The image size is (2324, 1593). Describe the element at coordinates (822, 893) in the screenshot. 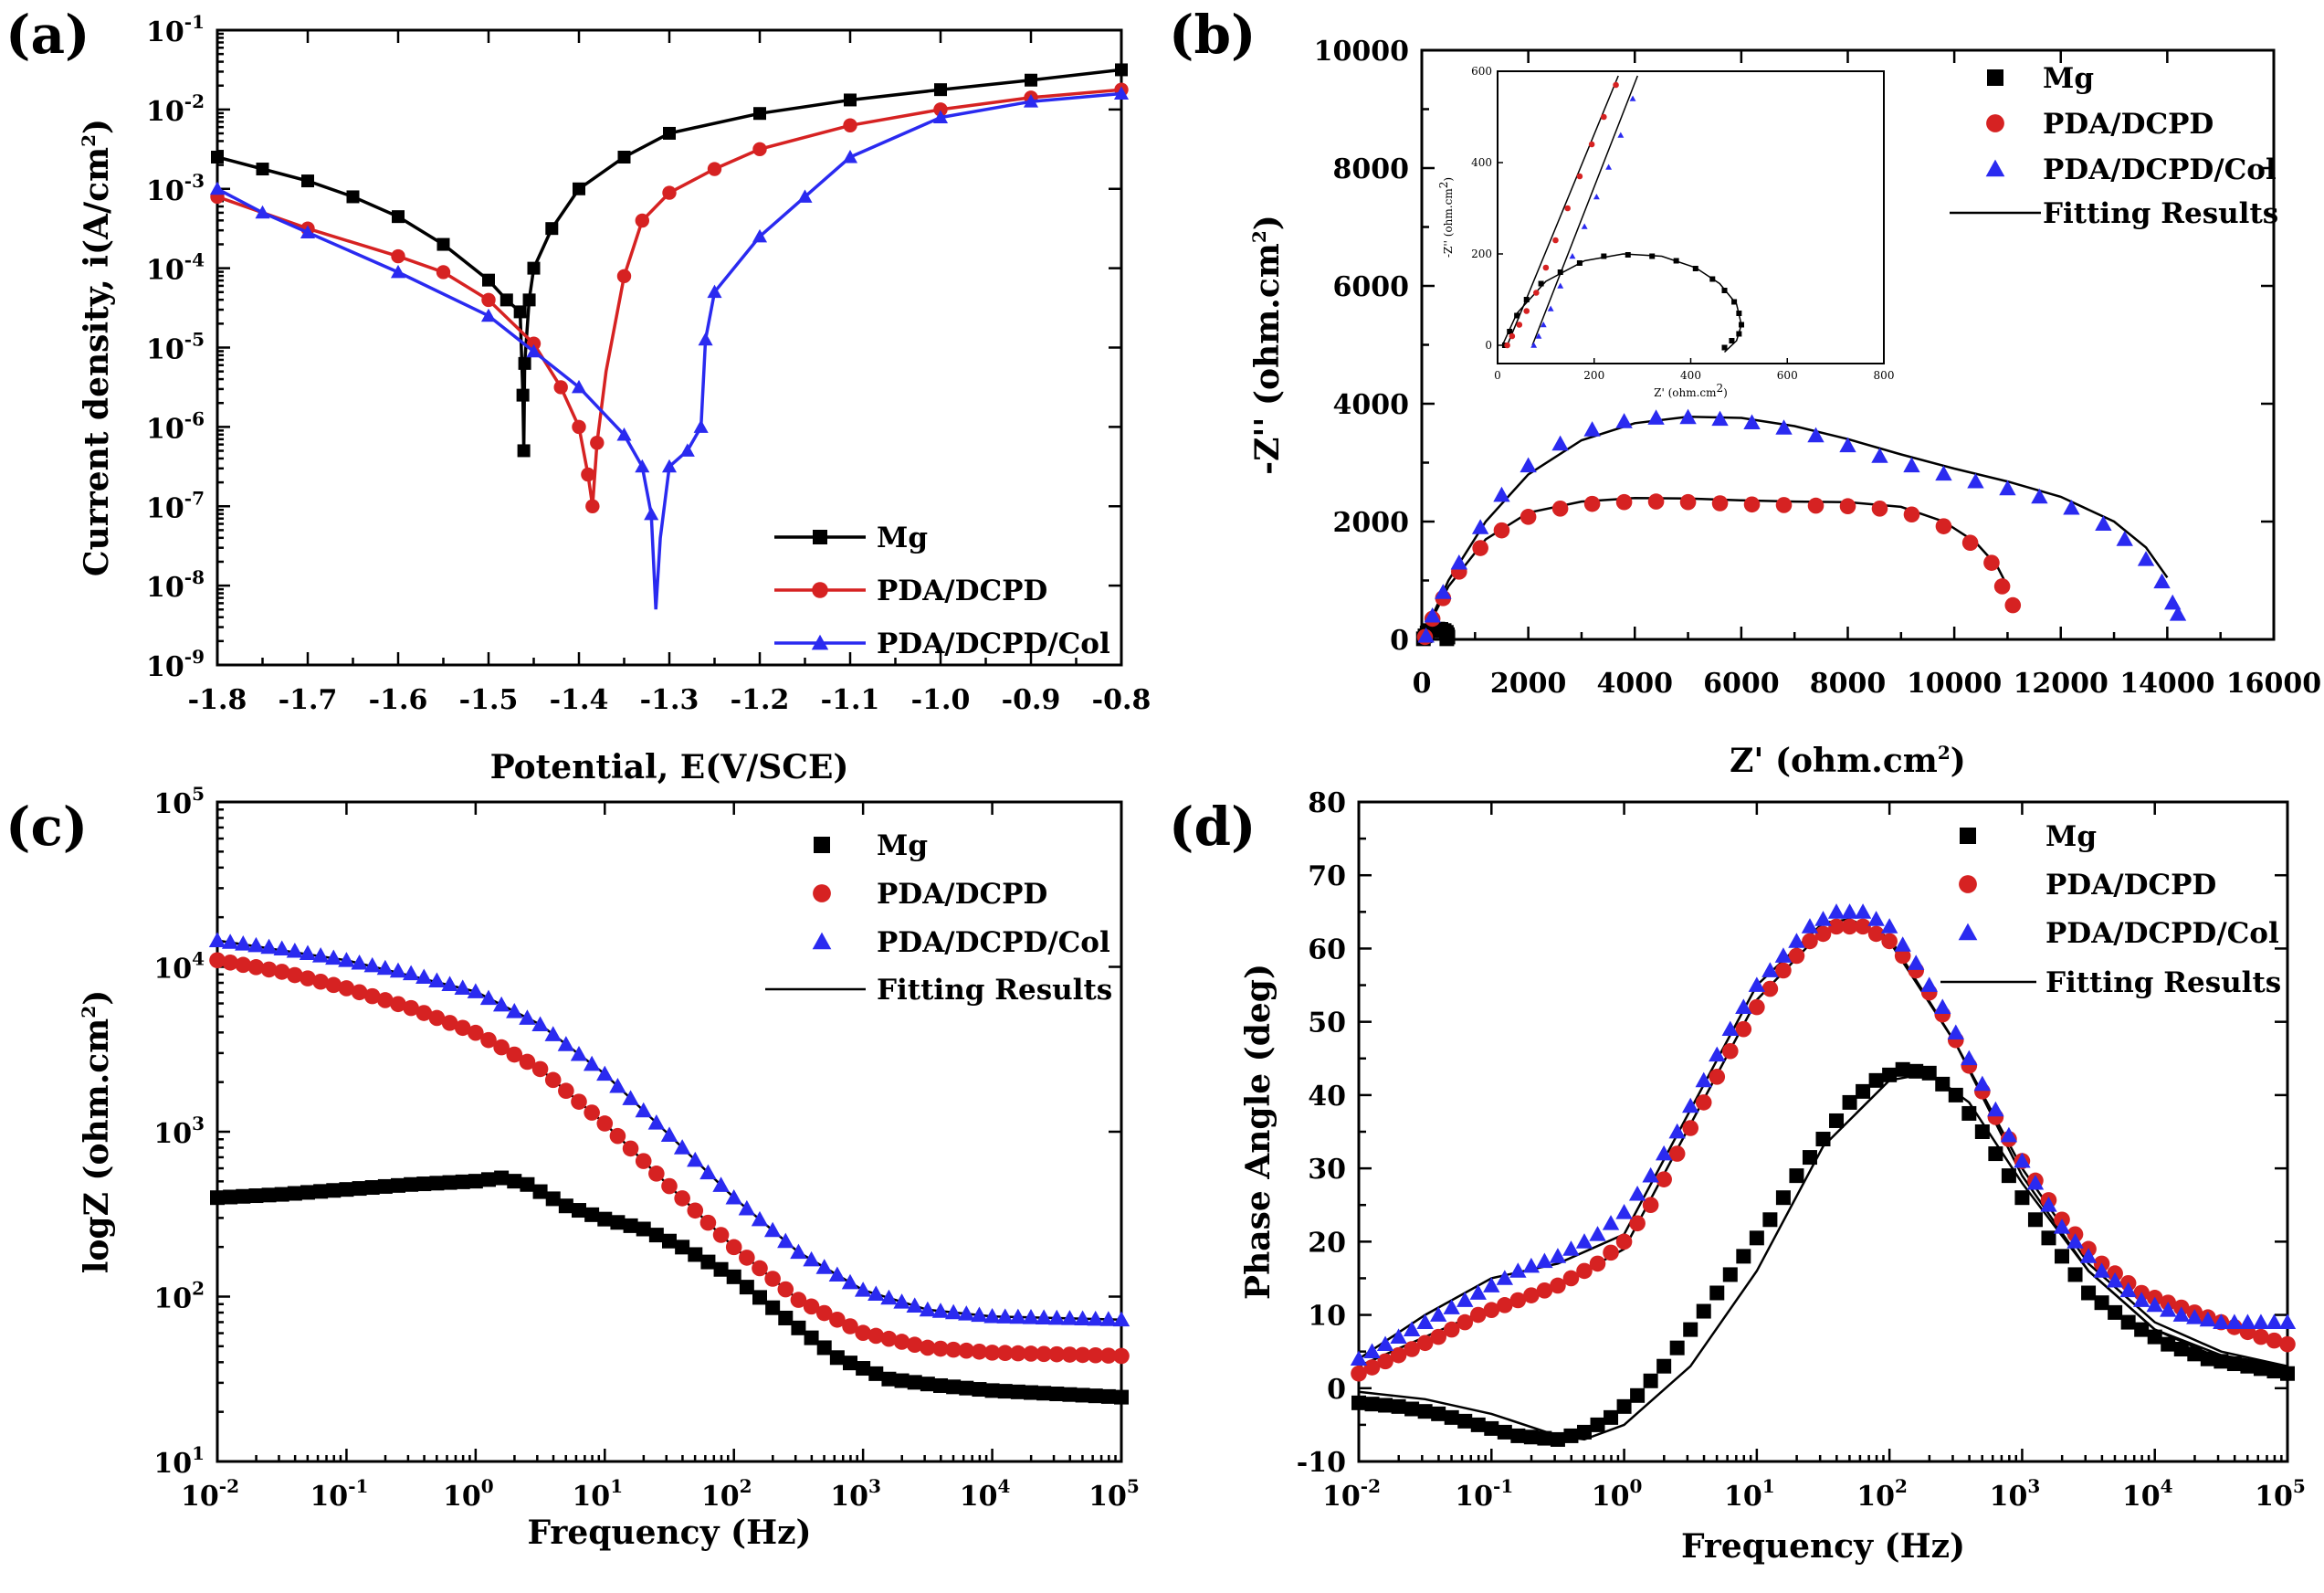

I see `legend-marker-c` at that location.